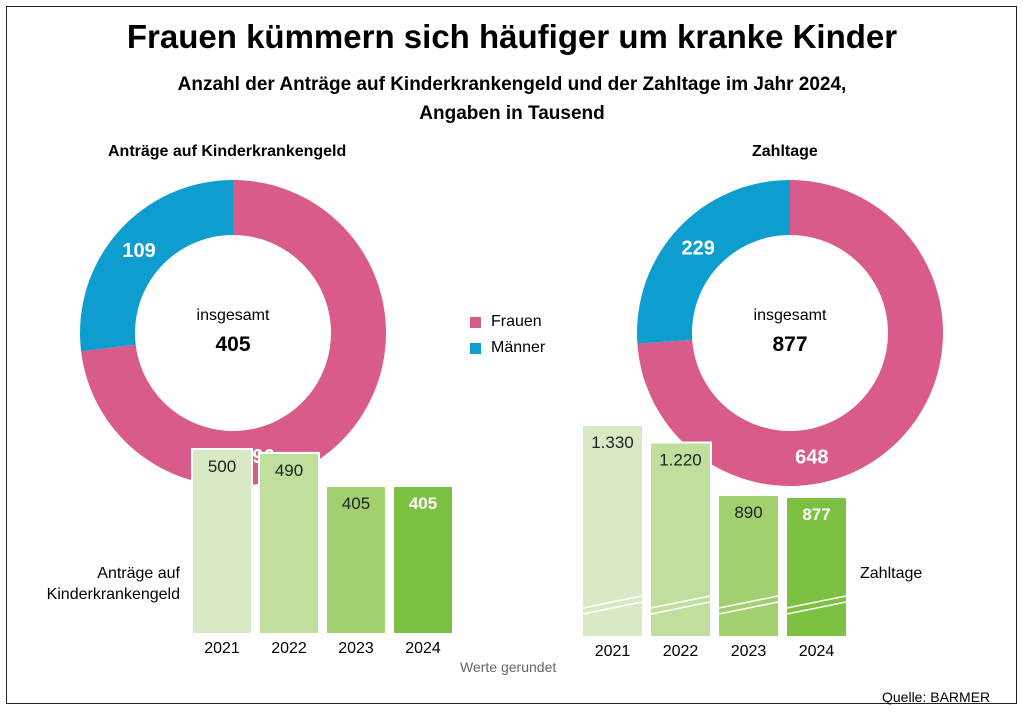  What do you see at coordinates (612, 442) in the screenshot?
I see `bar-value-label-2021: 1.330` at bounding box center [612, 442].